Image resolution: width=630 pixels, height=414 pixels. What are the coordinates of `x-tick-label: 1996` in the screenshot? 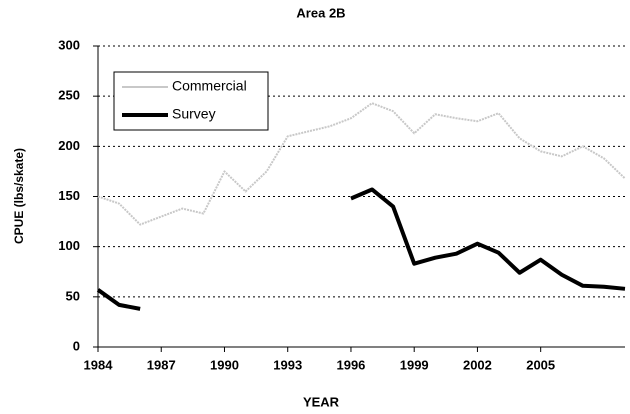 It's located at (350, 364).